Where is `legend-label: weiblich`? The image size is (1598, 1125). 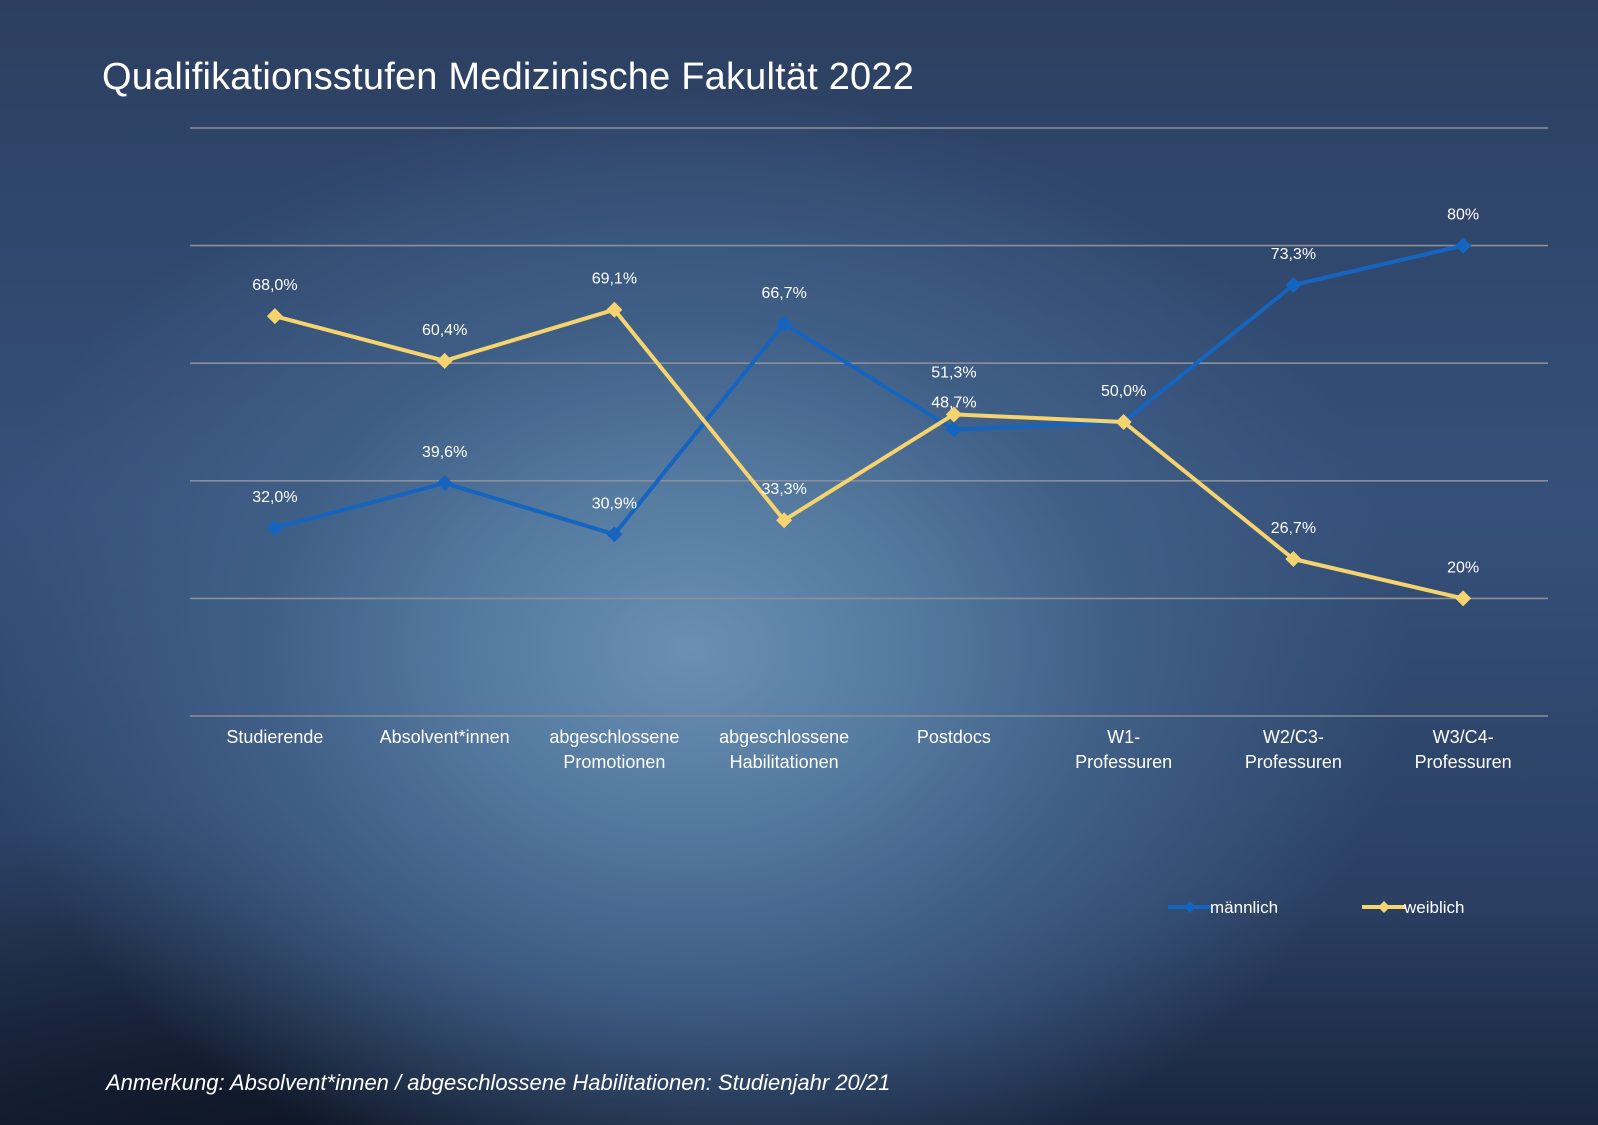 legend-label: weiblich is located at coordinates (1433, 907).